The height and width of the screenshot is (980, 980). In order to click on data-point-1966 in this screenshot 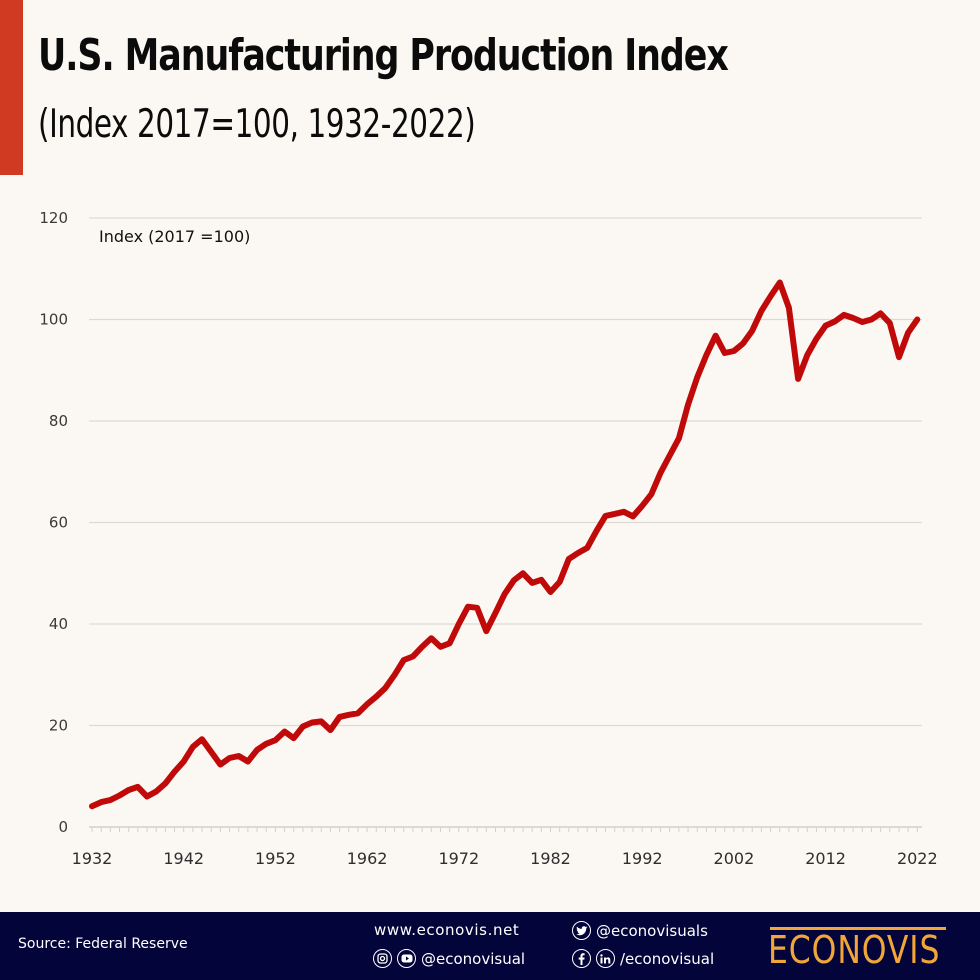, I will do `click(403, 660)`.